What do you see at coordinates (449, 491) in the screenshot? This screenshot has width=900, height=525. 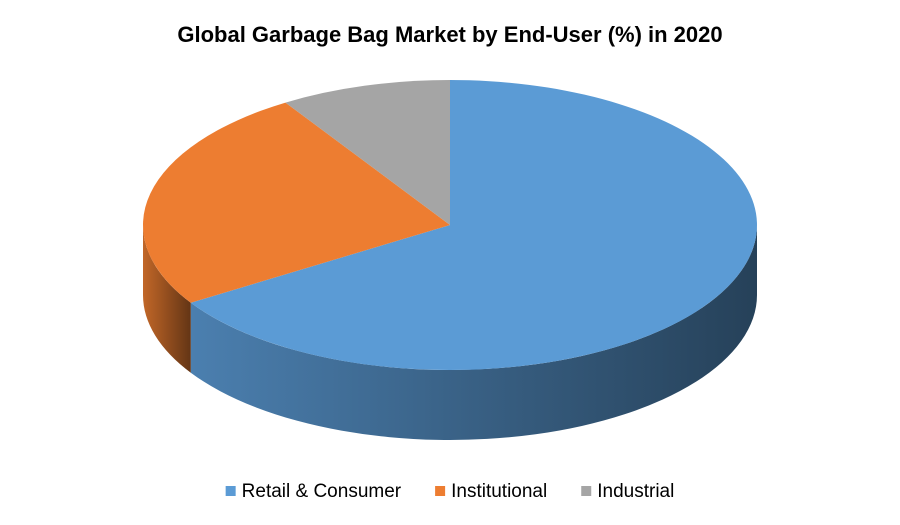 I see `legend: Retail & Consumer Institutional Industrial` at bounding box center [449, 491].